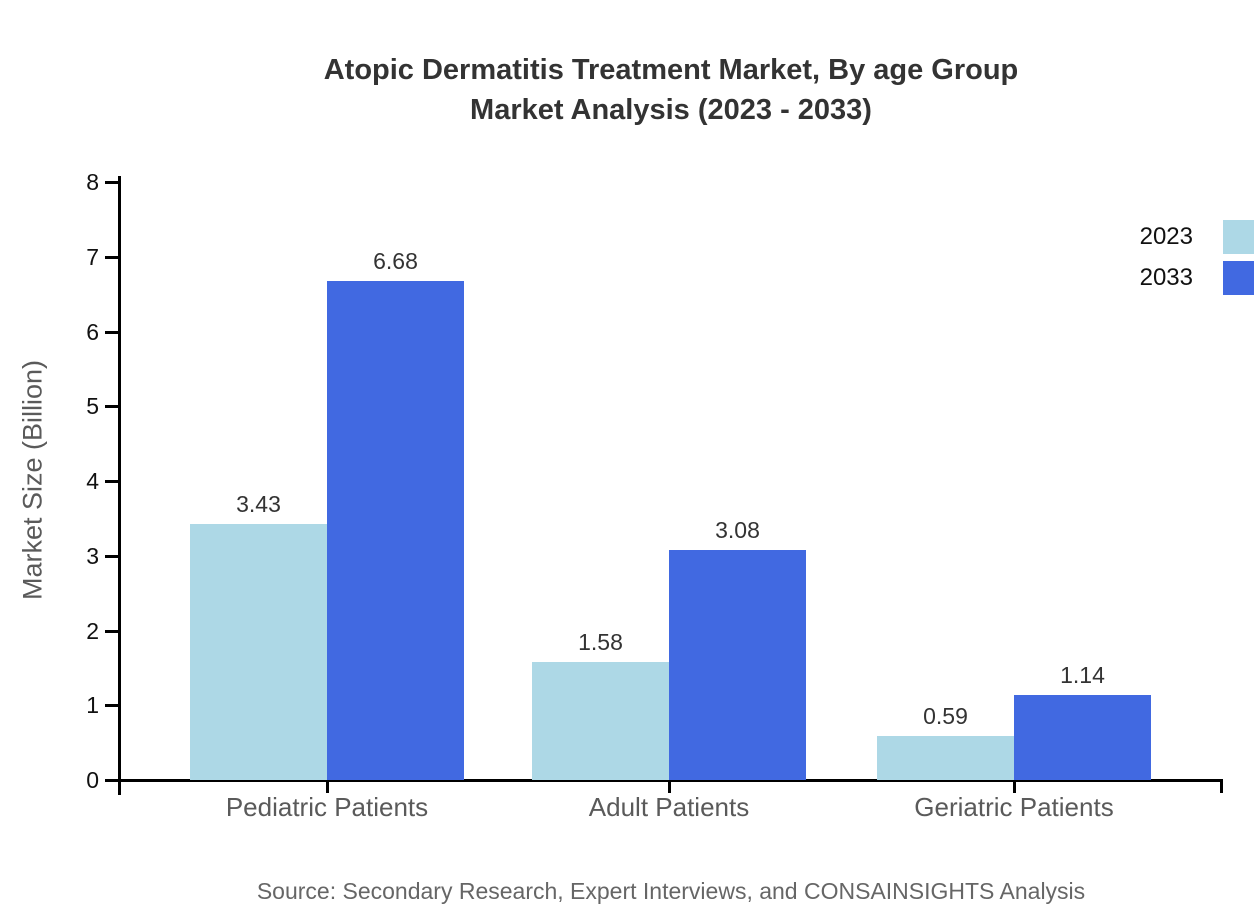 This screenshot has width=1260, height=920. I want to click on chart-title-line2: Market Analysis (2023 - 2033), so click(671, 110).